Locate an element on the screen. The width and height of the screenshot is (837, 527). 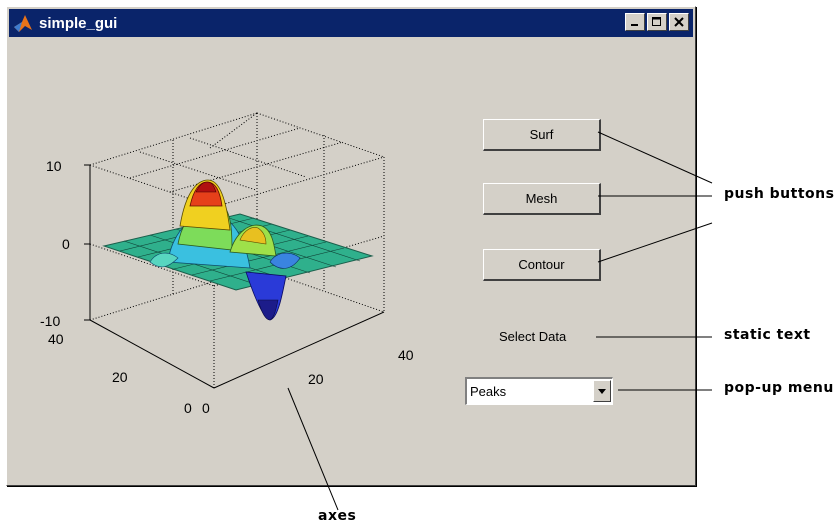
popup-selected-value: Peaks is located at coordinates (488, 391).